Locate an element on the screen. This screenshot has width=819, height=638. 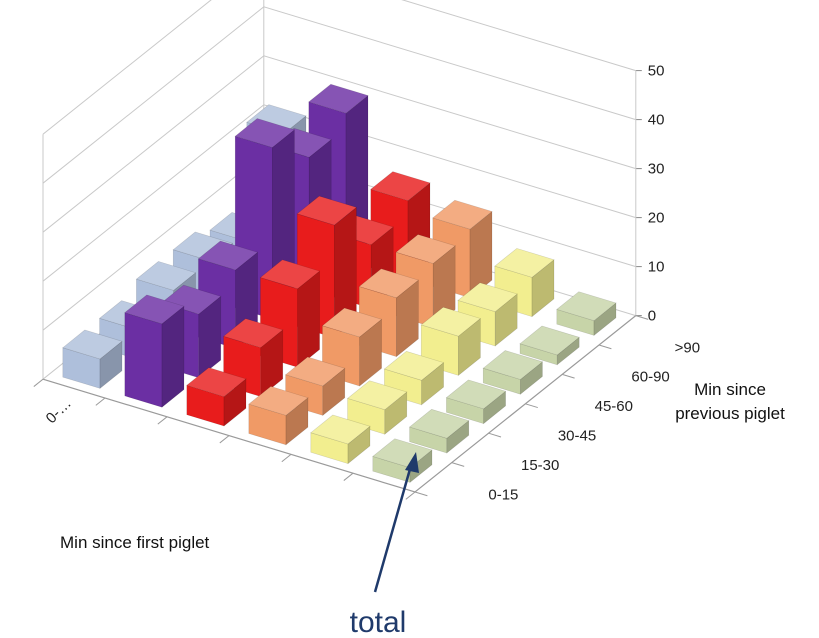
bar-series1-cat1 is located at coordinates (377, 407).